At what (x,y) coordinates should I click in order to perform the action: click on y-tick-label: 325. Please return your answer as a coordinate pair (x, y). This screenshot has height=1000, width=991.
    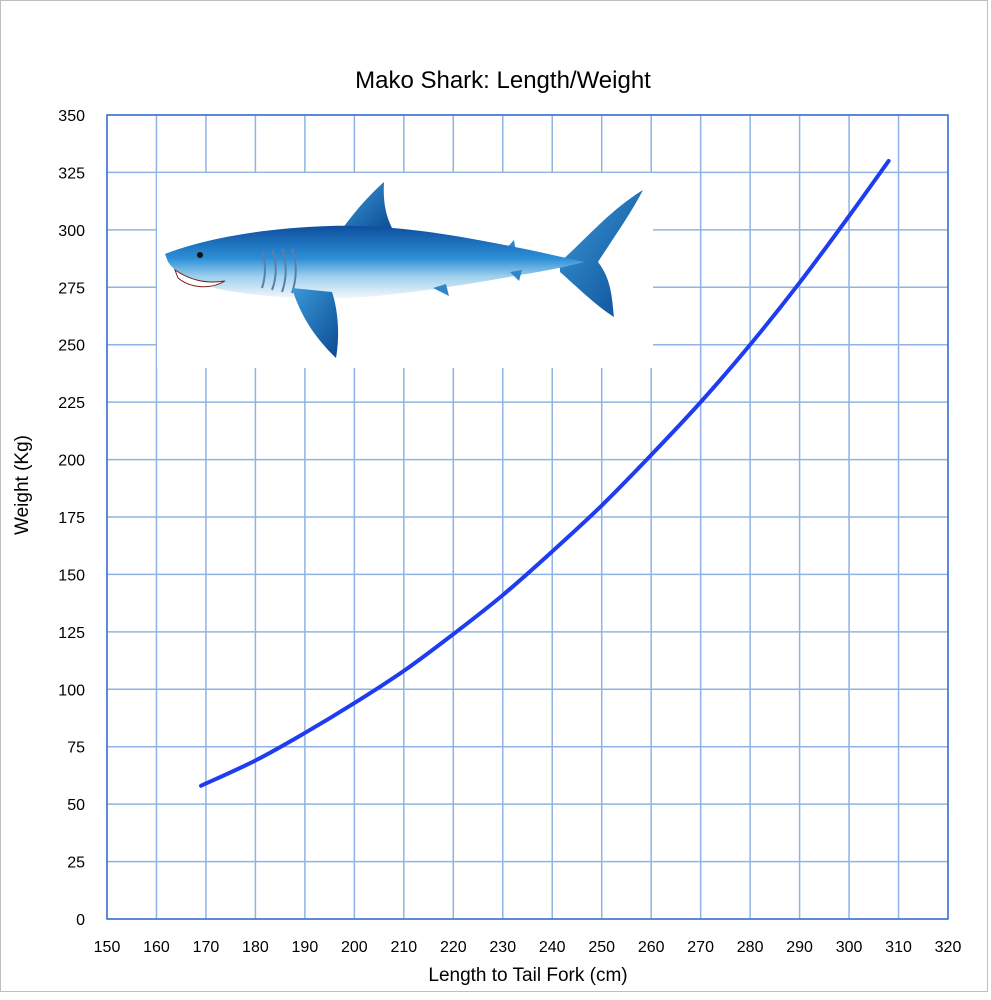
    Looking at the image, I should click on (71, 173).